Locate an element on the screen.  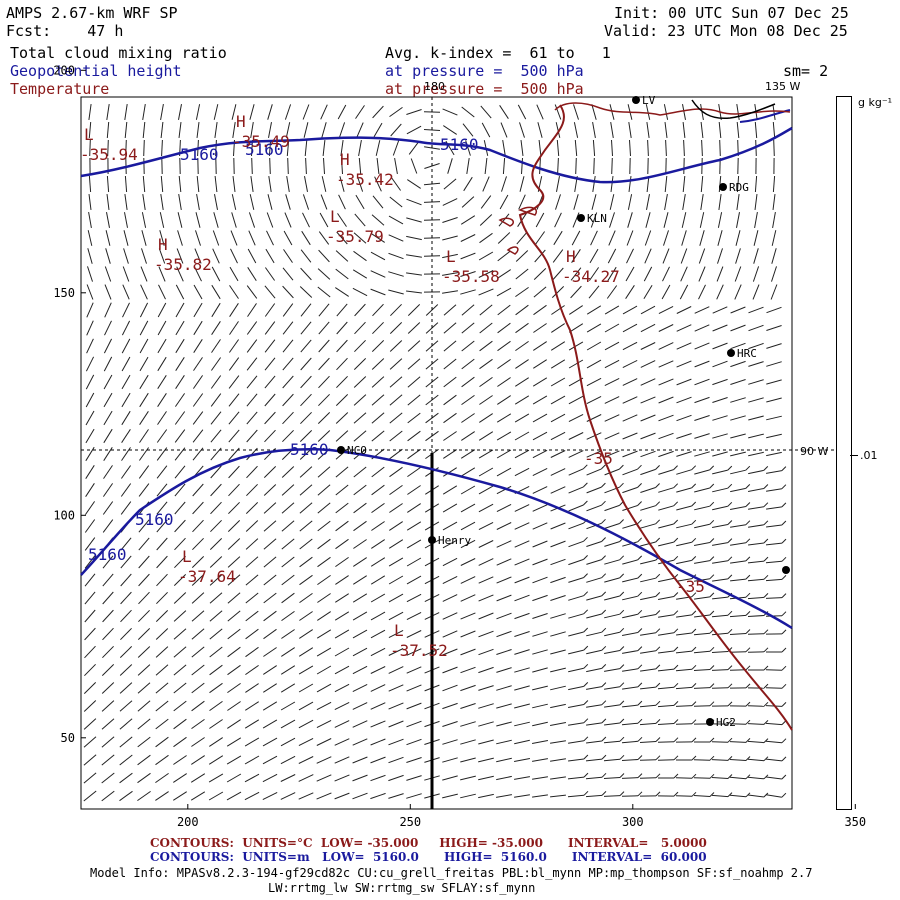
extremum-type: H is located at coordinates (571, 256).